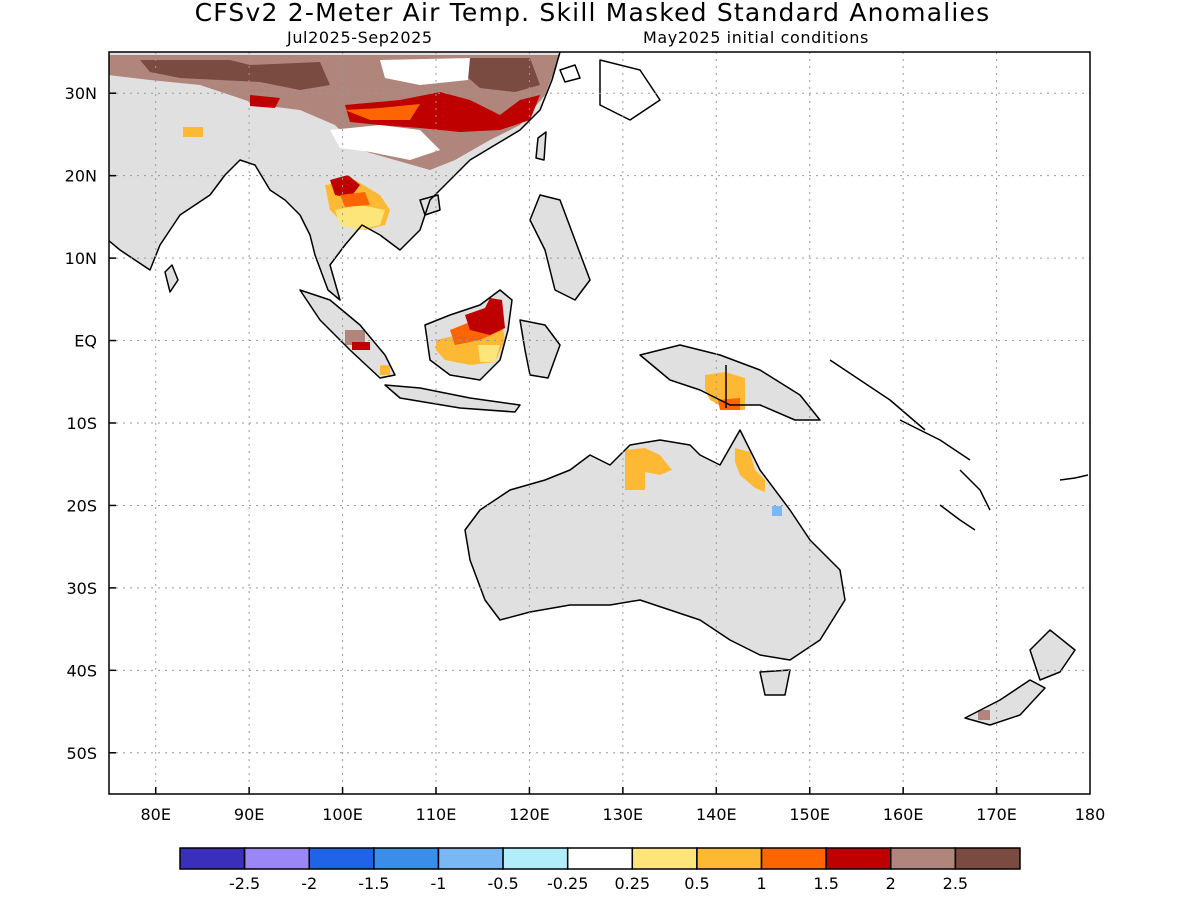 The height and width of the screenshot is (900, 1200). Describe the element at coordinates (485, 316) in the screenshot. I see `anomaly-region-borneo-strong` at that location.